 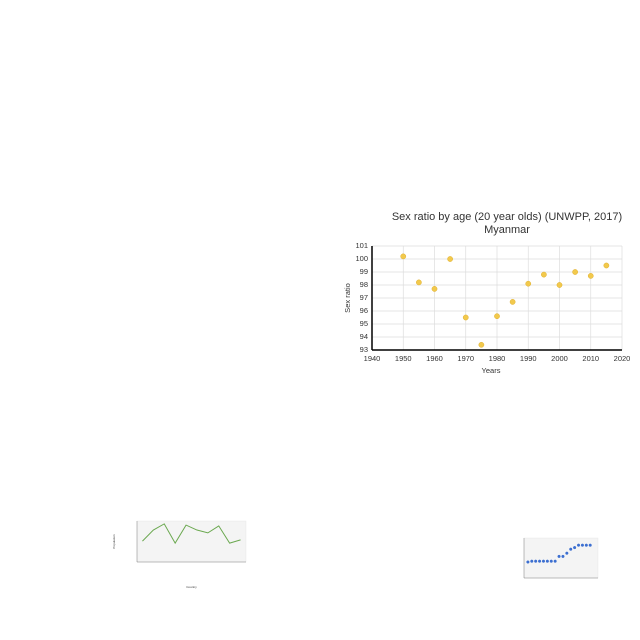 I want to click on y-tick-label: 99, so click(x=364, y=271).